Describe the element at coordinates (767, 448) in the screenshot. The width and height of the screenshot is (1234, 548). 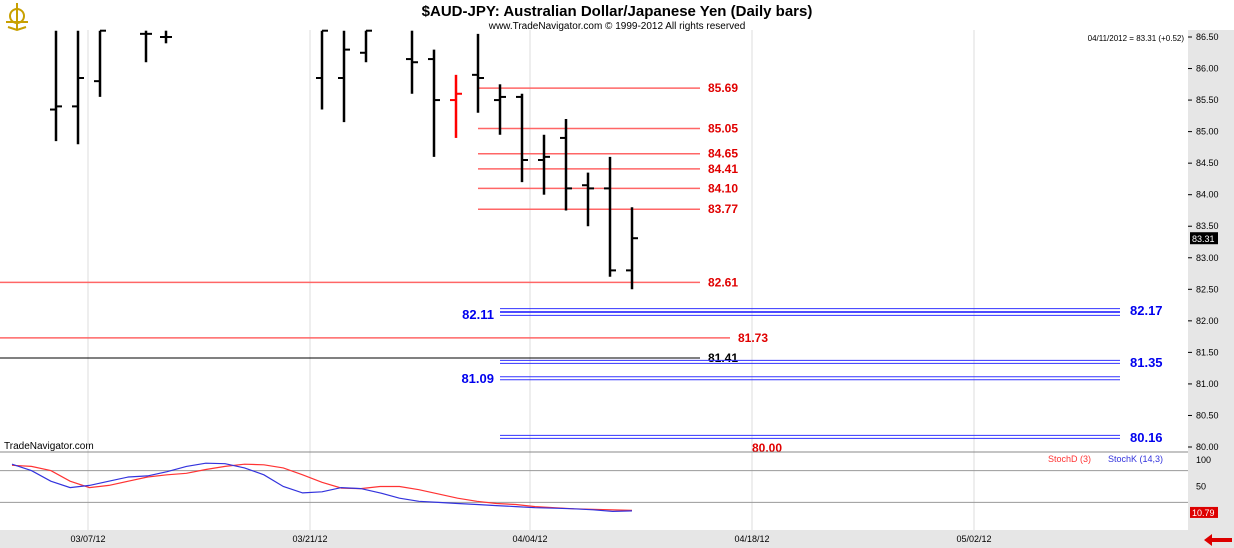
I see `partial-level-label: 80.00` at that location.